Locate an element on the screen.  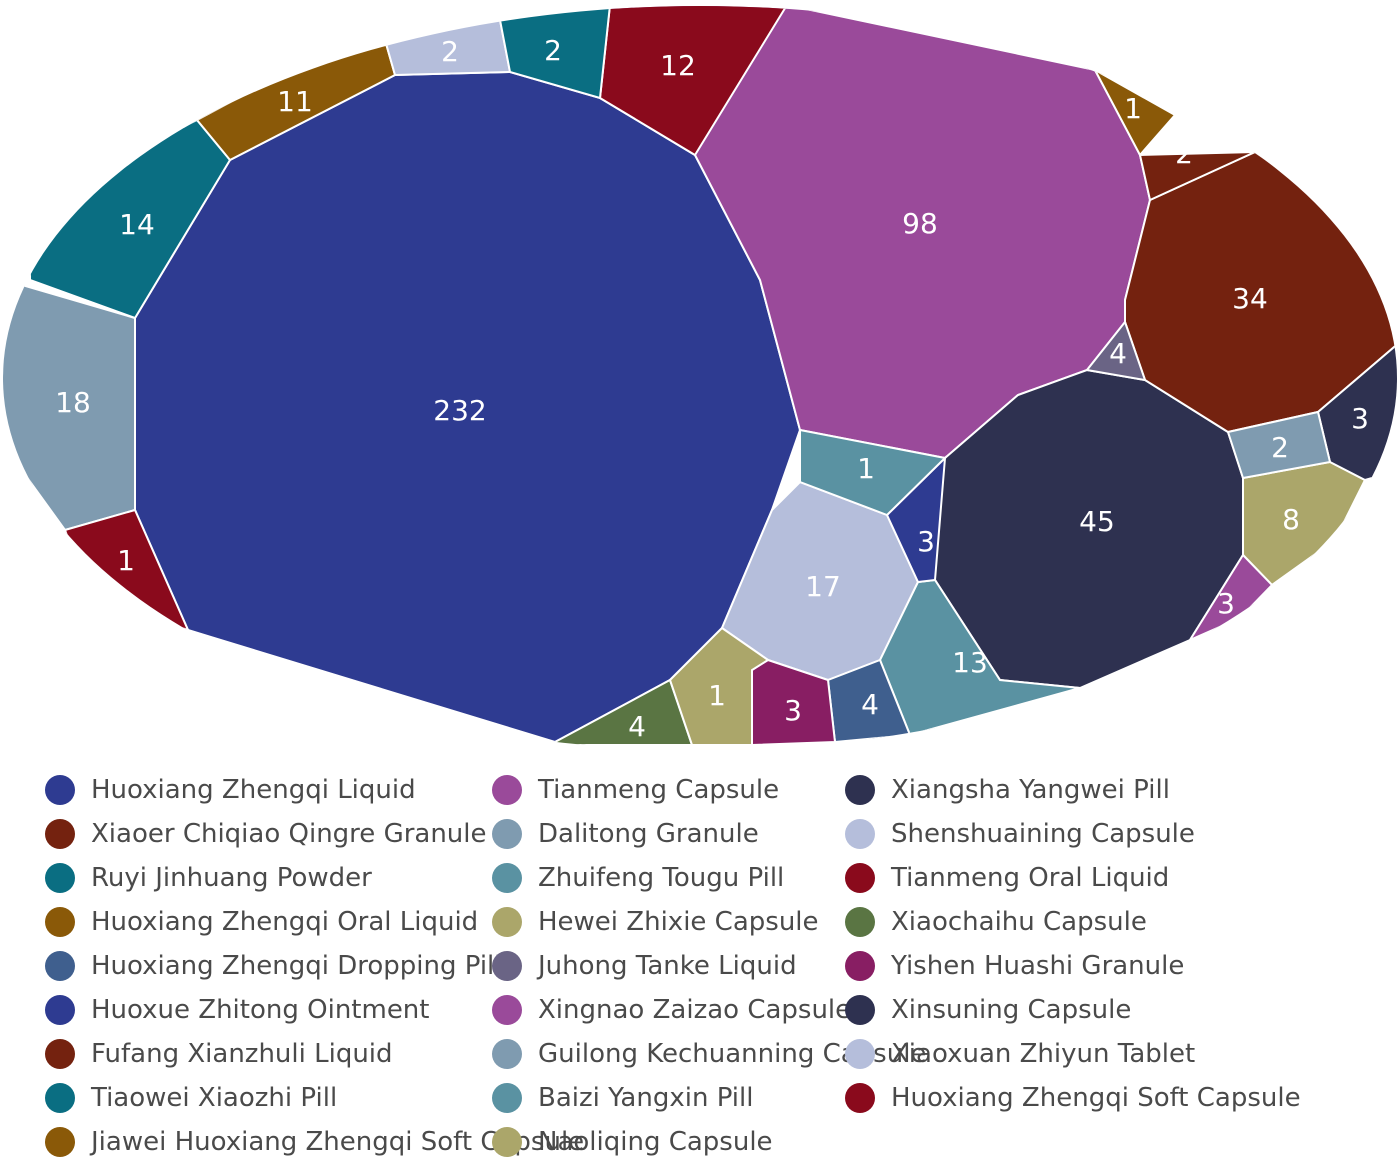
legend-label: Huoxue Zhitong Ointment is located at coordinates (260, 1010).